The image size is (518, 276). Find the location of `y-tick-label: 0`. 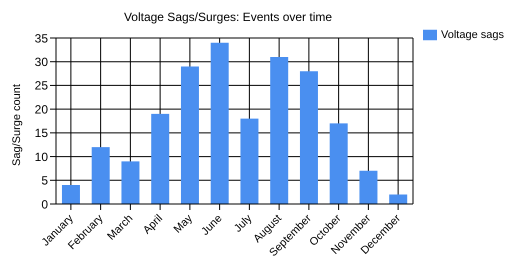

y-tick-label: 0 is located at coordinates (44, 204).